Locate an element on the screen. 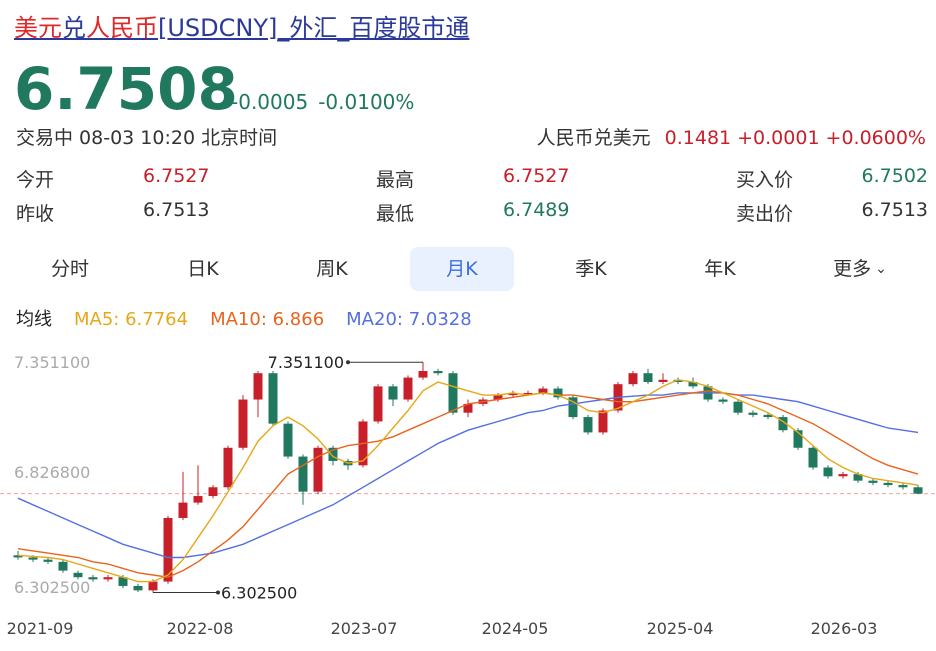  rmb-change: +0.0001 is located at coordinates (778, 138).